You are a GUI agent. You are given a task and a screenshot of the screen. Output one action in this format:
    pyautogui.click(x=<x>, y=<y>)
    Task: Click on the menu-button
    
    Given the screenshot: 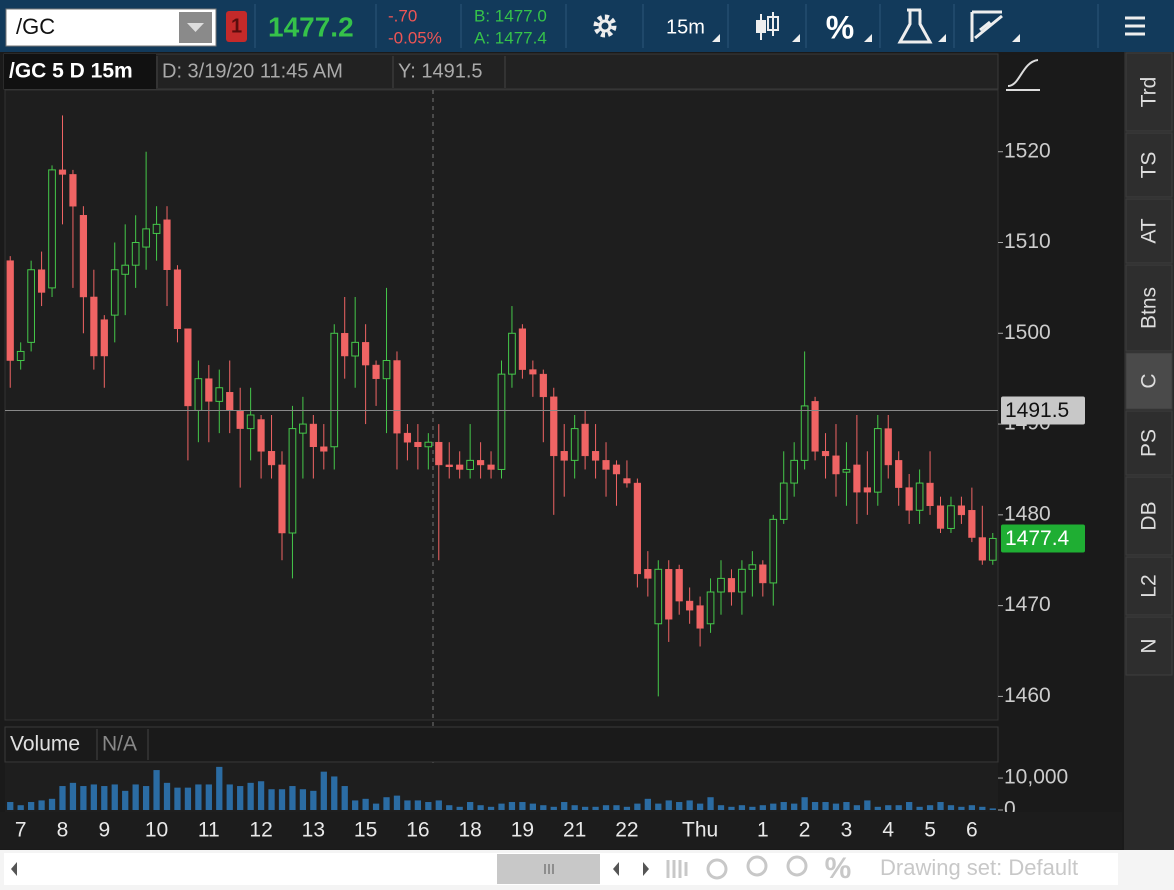 What is the action you would take?
    pyautogui.click(x=1135, y=26)
    